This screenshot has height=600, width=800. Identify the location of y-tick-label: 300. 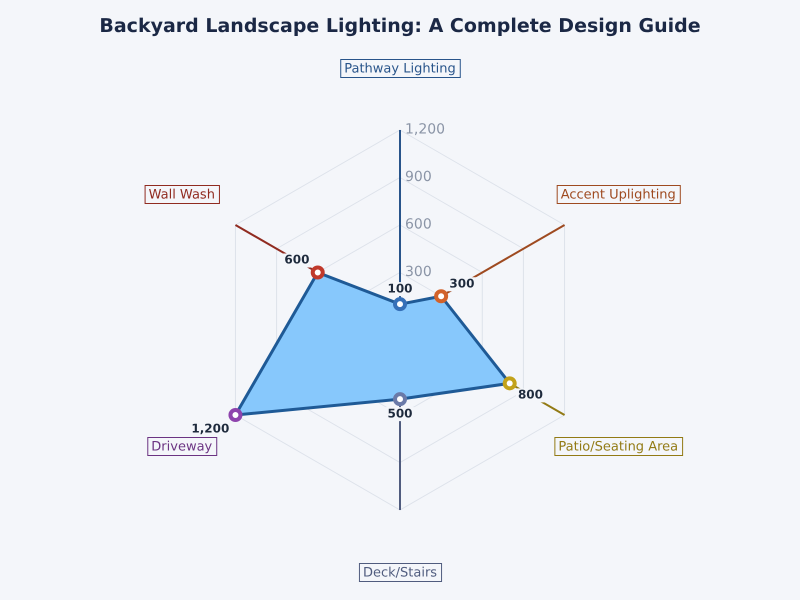
(418, 272).